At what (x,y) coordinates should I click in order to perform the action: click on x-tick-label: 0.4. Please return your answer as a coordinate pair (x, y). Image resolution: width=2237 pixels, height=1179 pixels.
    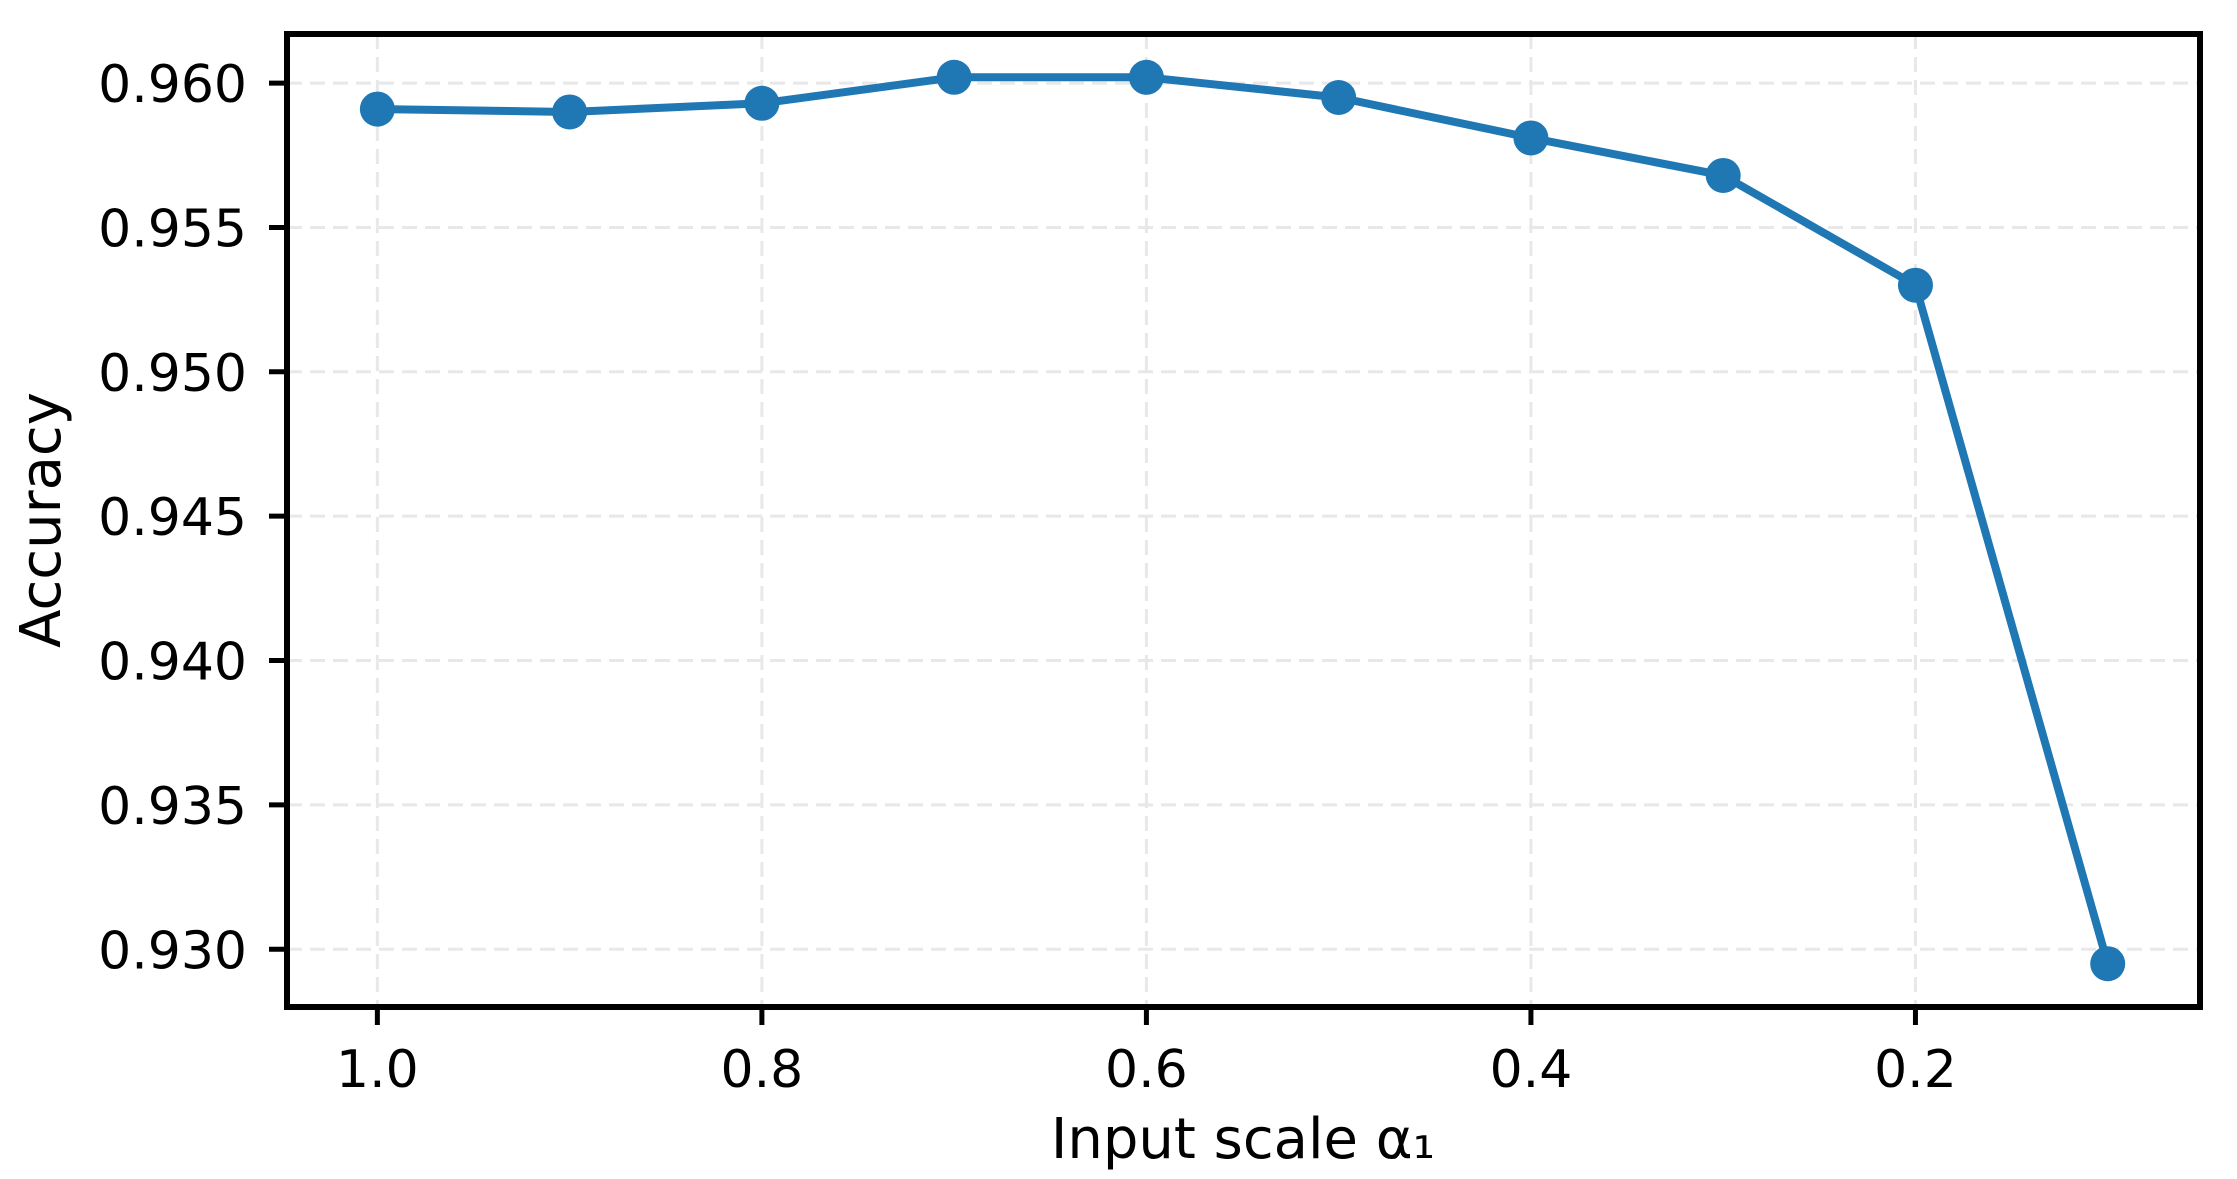
    Looking at the image, I should click on (1531, 1070).